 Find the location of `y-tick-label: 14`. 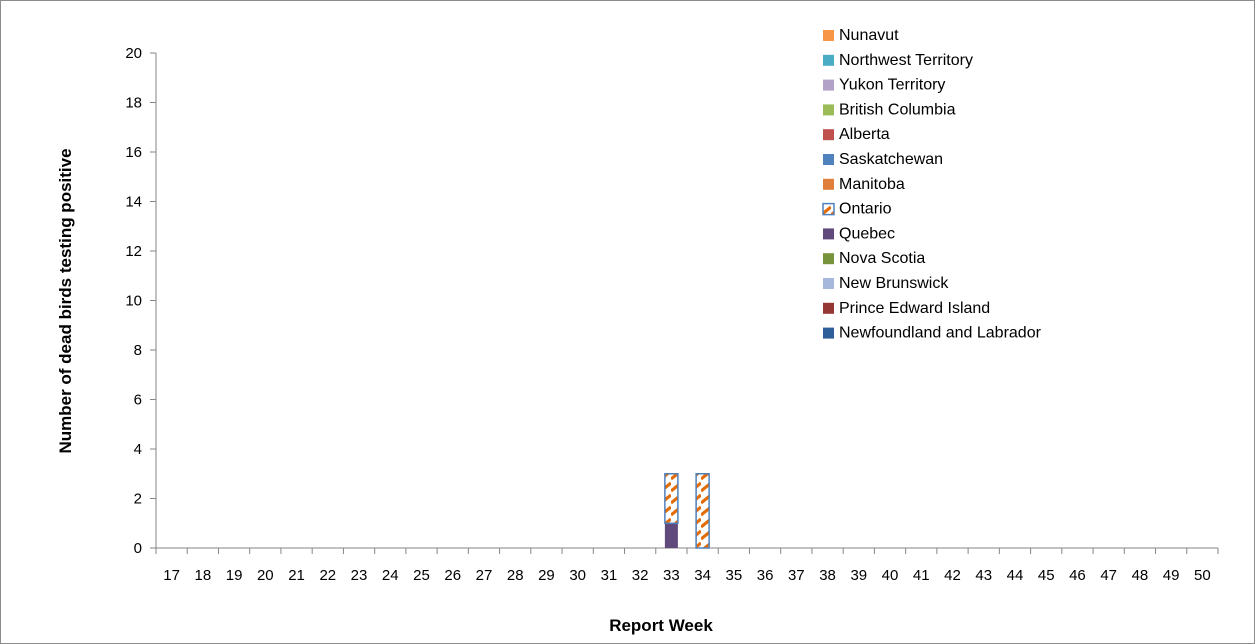

y-tick-label: 14 is located at coordinates (133, 202).